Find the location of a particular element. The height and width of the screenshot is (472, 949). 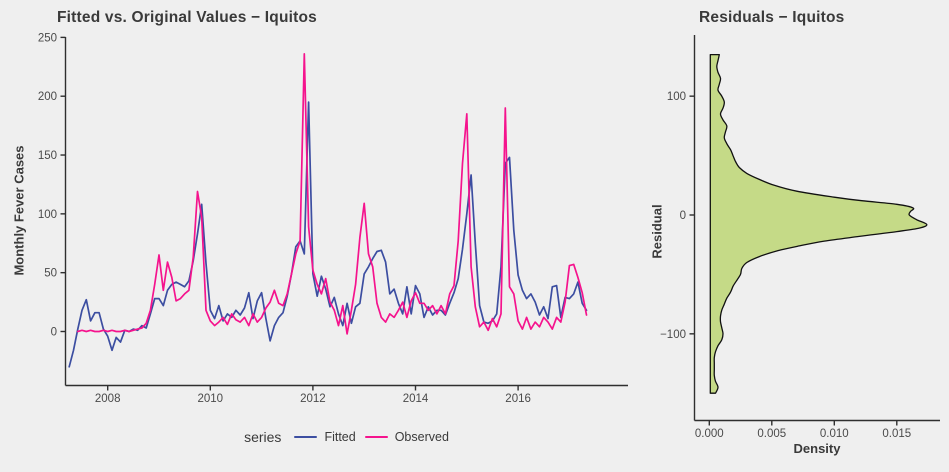

tick-label: 150 is located at coordinates (47, 156).